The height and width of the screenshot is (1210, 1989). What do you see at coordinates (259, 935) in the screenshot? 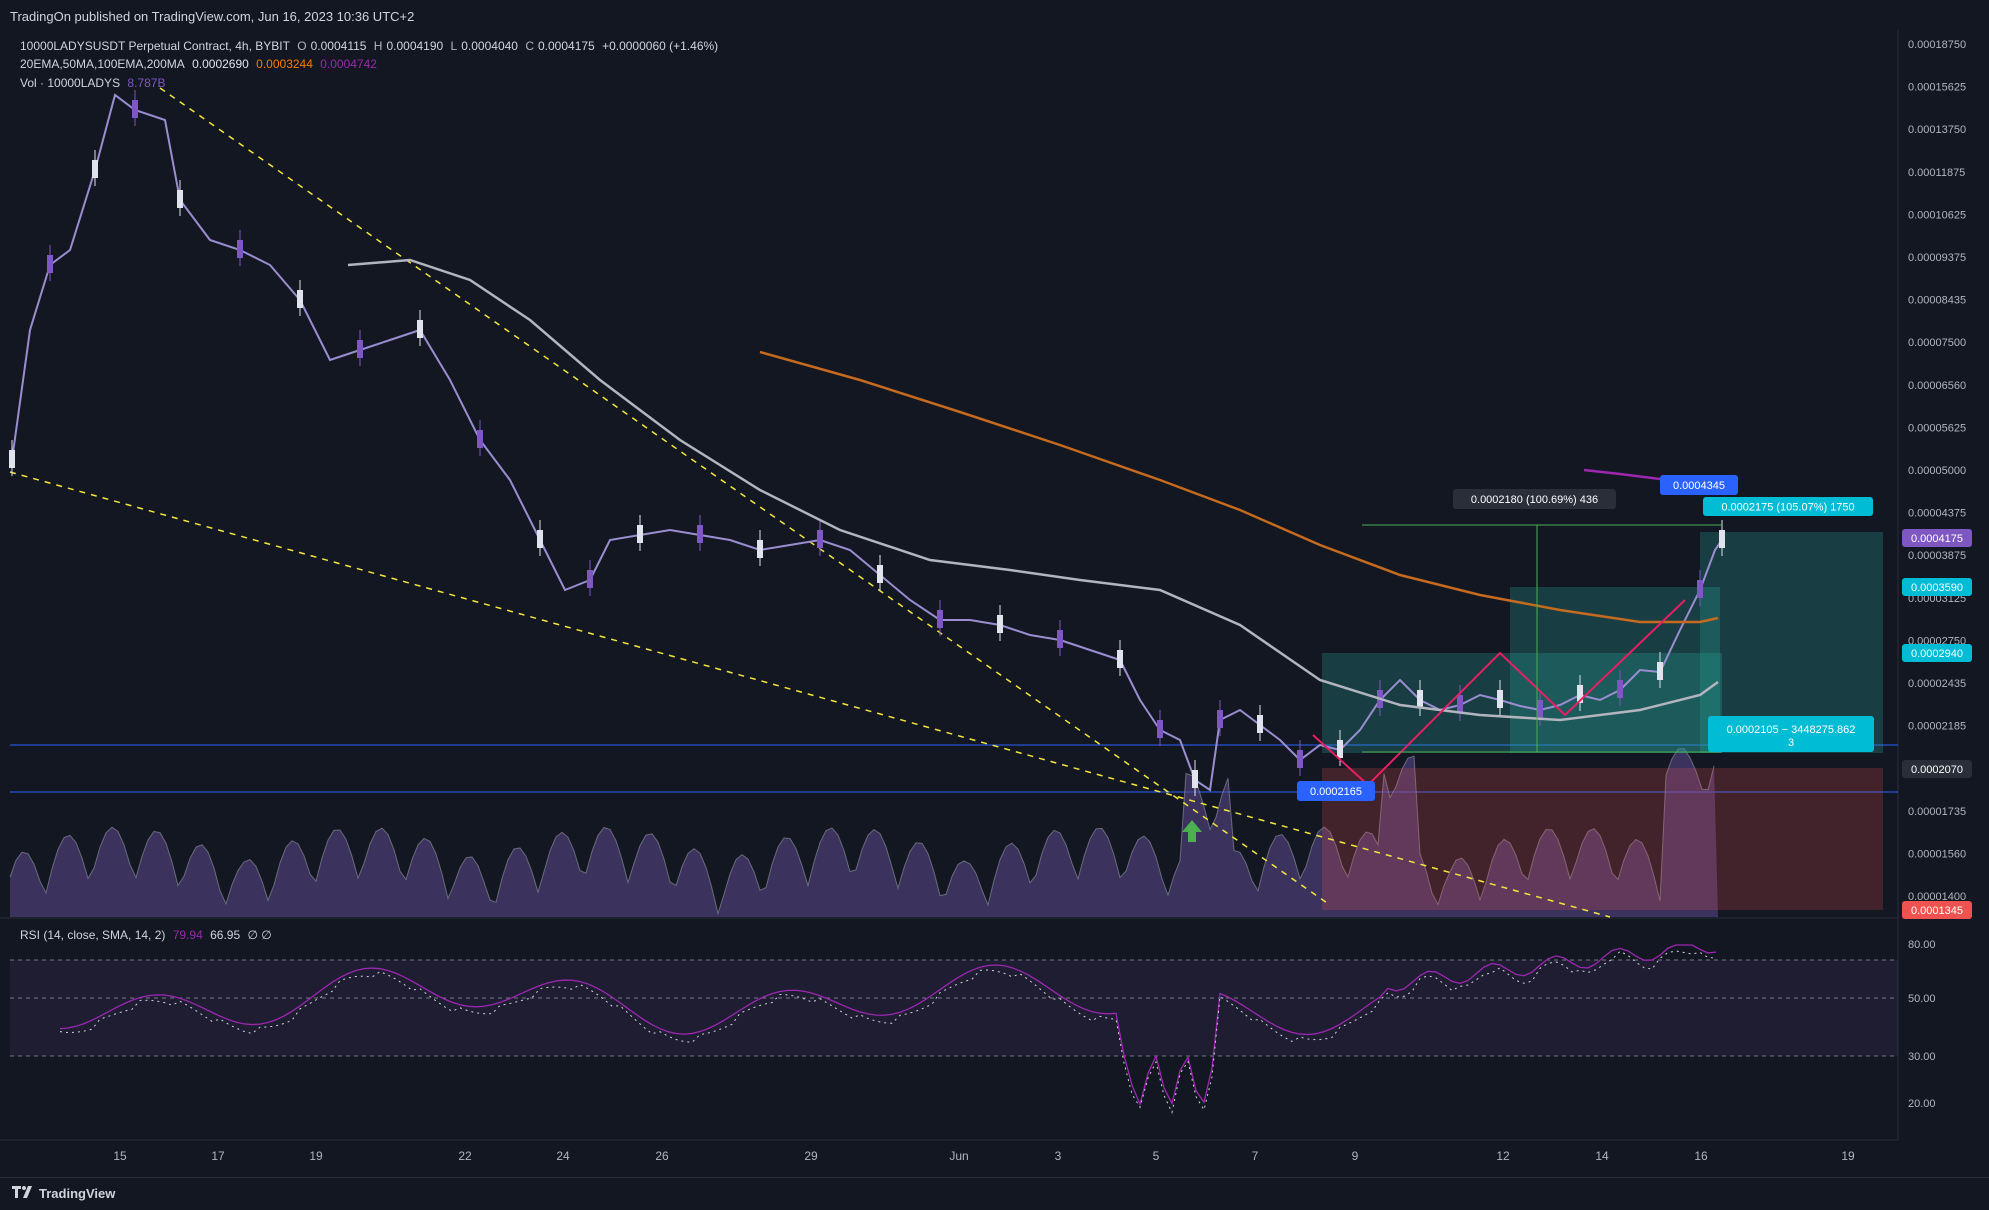
I see `rsi-extra: ∅ ∅` at bounding box center [259, 935].